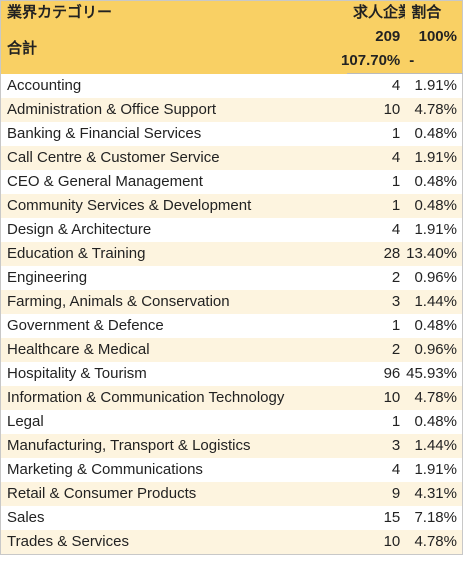  What do you see at coordinates (173, 254) in the screenshot?
I see `category-cell: Education & Training` at bounding box center [173, 254].